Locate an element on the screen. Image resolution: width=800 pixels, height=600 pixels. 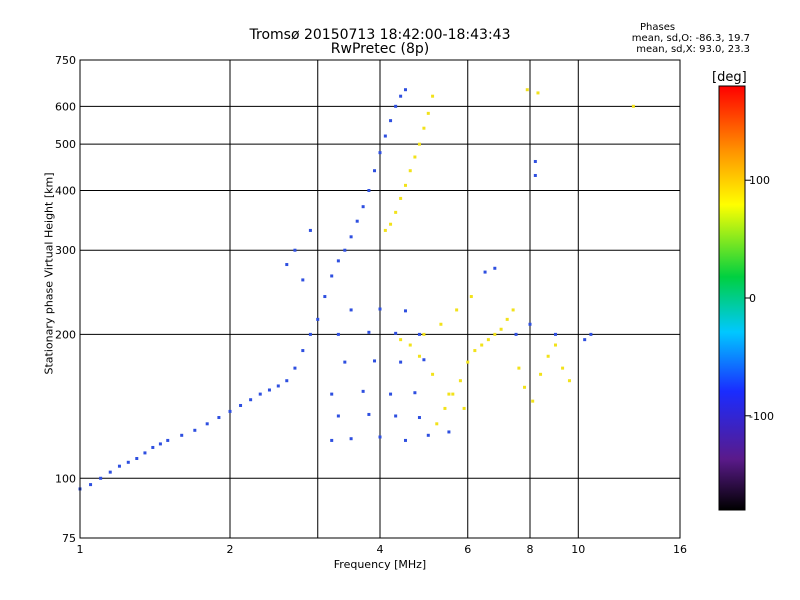
x-tick-label: 4 is located at coordinates (380, 549).